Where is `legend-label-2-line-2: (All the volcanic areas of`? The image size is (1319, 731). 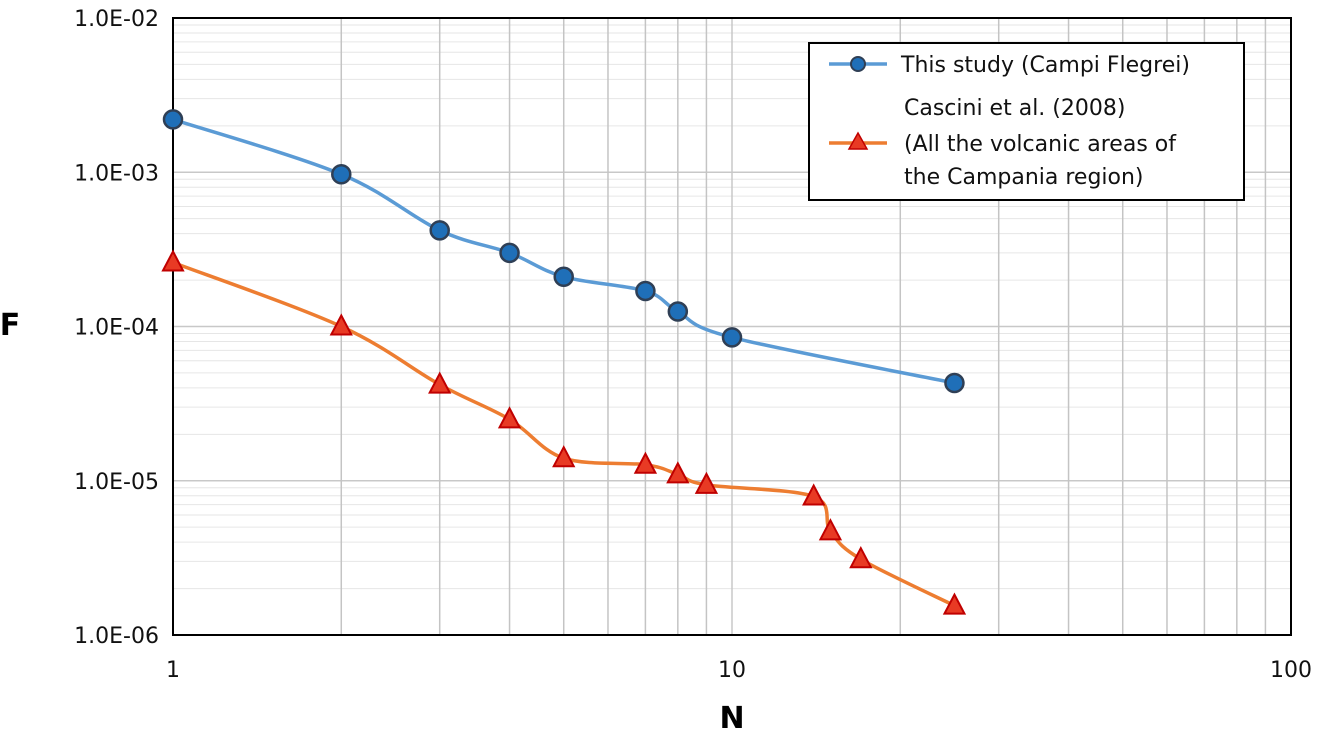 legend-label-2-line-2: (All the volcanic areas of is located at coordinates (1040, 144).